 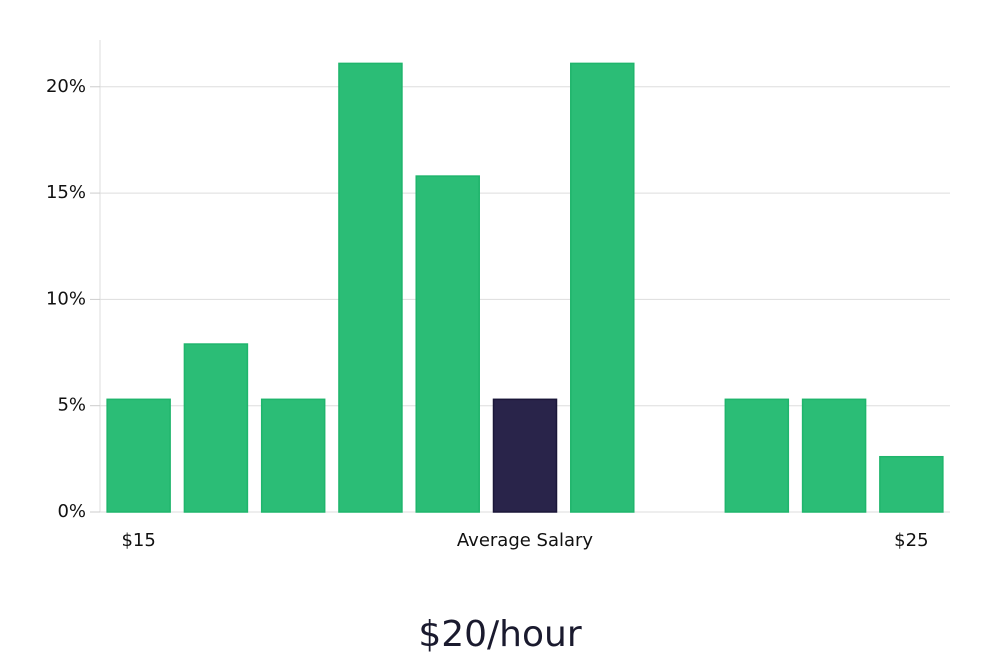 What do you see at coordinates (911, 540) in the screenshot?
I see `x-tick-label: $25` at bounding box center [911, 540].